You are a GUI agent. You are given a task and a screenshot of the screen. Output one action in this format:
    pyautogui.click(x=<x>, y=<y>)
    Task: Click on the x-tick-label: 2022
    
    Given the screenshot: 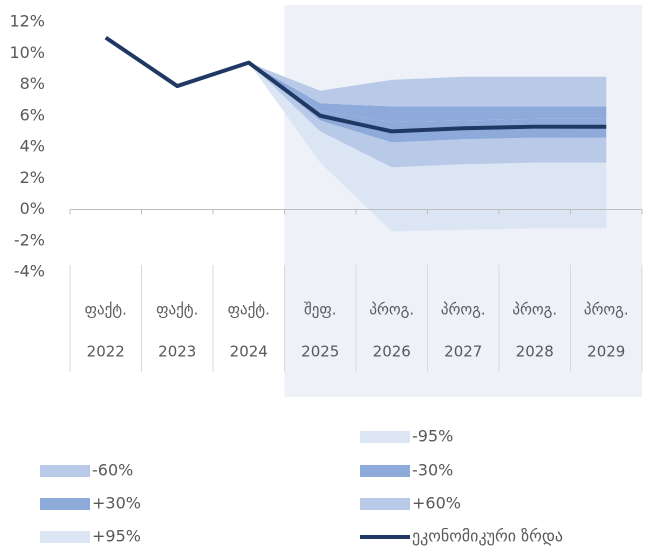 What is the action you would take?
    pyautogui.click(x=106, y=352)
    